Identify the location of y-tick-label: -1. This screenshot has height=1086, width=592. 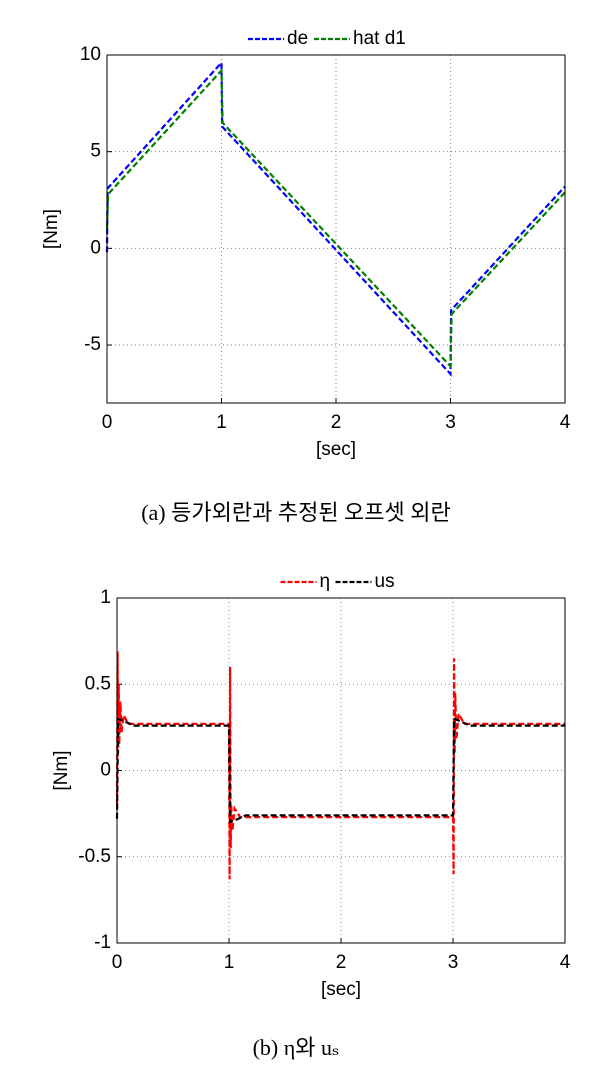
(102, 942).